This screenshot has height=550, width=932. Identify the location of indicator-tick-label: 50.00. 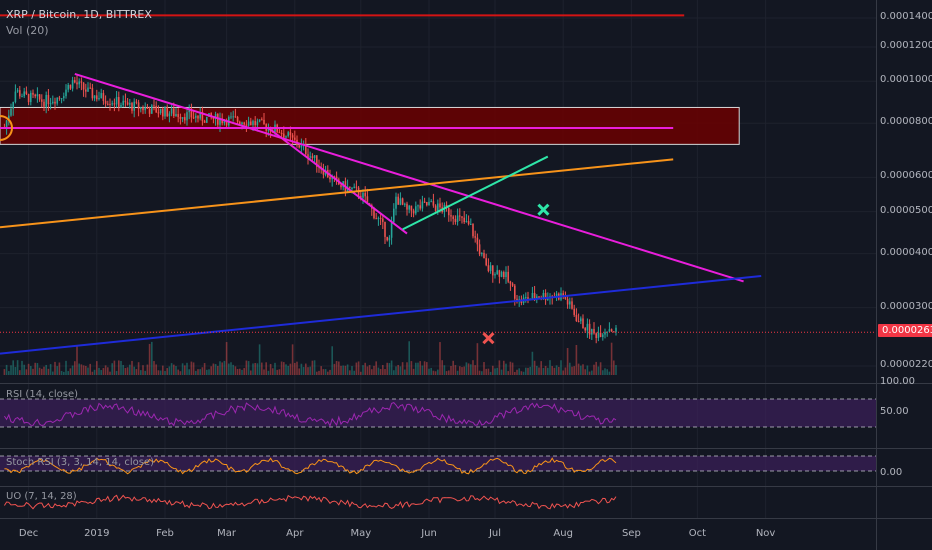
(894, 411).